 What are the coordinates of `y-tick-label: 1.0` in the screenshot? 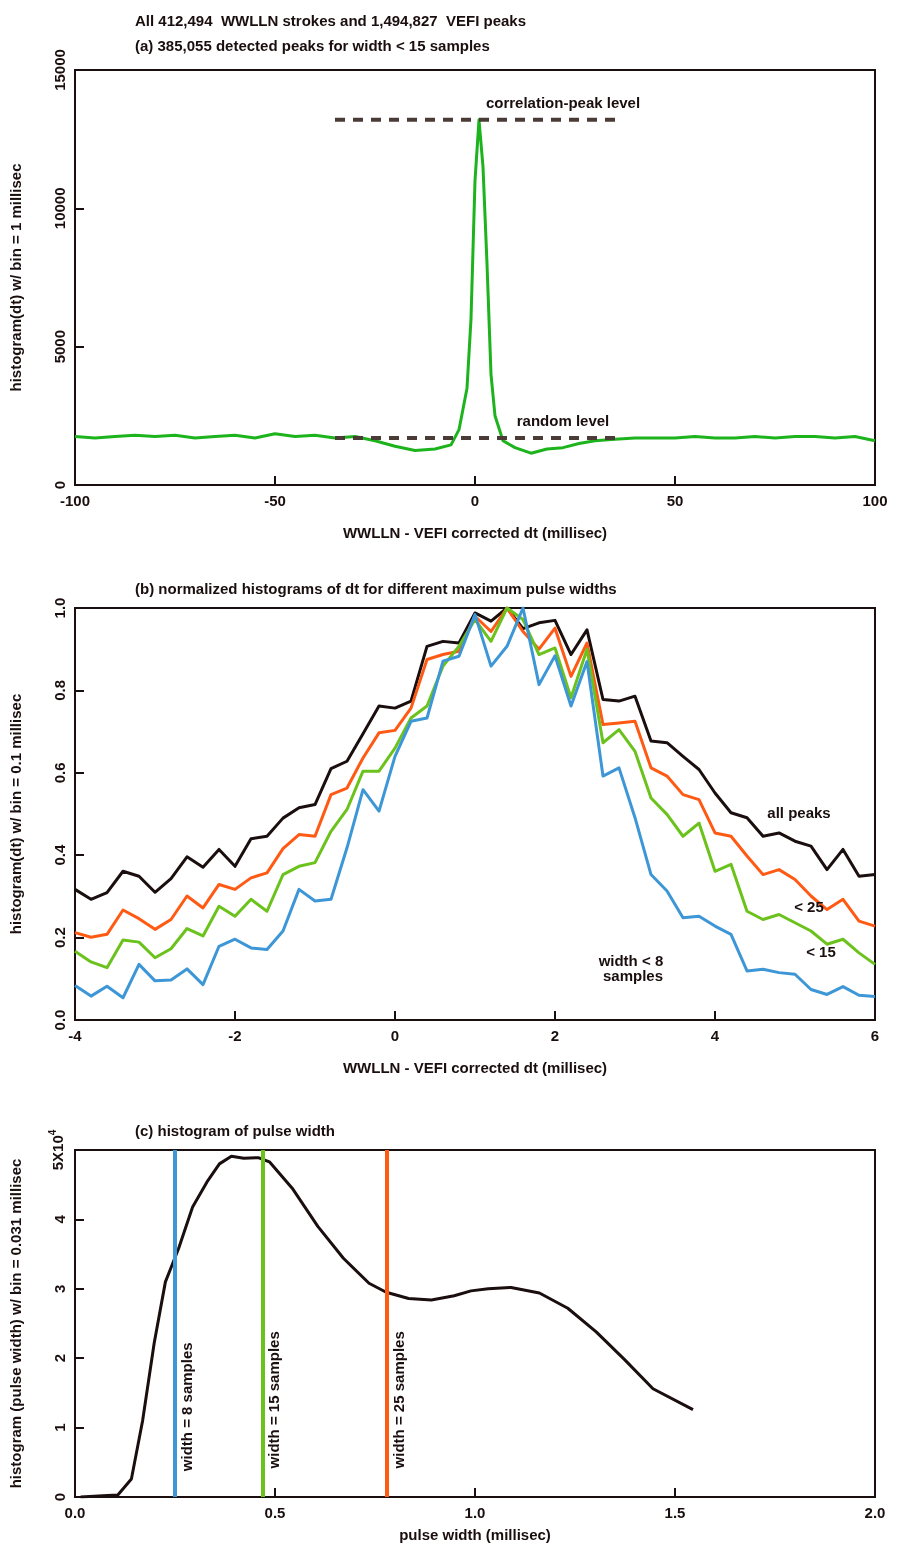 It's located at (59, 608).